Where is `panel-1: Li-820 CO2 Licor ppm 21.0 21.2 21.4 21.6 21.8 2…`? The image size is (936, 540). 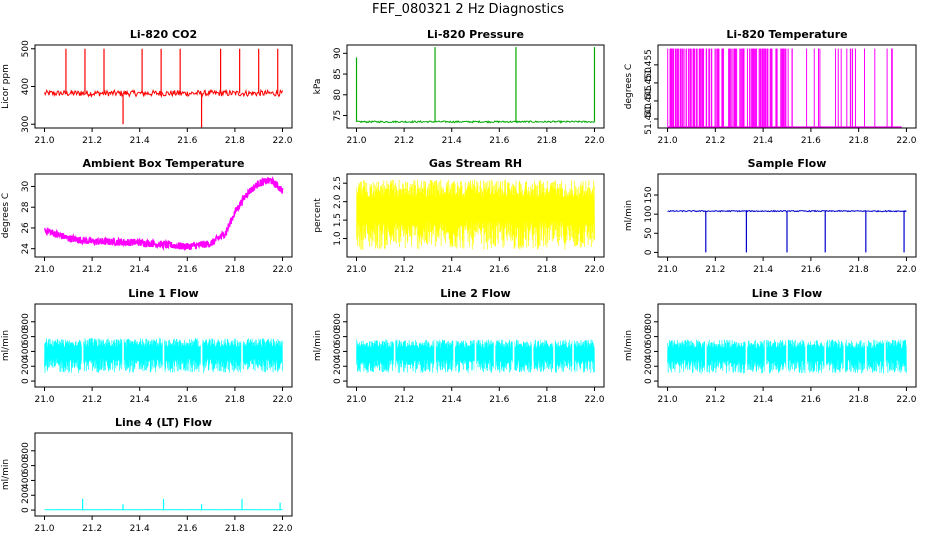
panel-1: Li-820 CO2 Licor ppm 21.0 21.2 21.4 21.6 21.8 2… is located at coordinates (147, 87).